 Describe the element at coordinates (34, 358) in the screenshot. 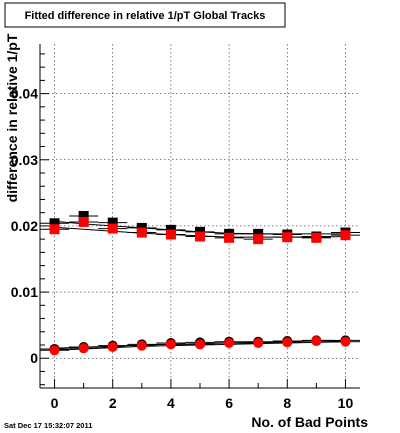

I see `y-tick-label: 0` at that location.